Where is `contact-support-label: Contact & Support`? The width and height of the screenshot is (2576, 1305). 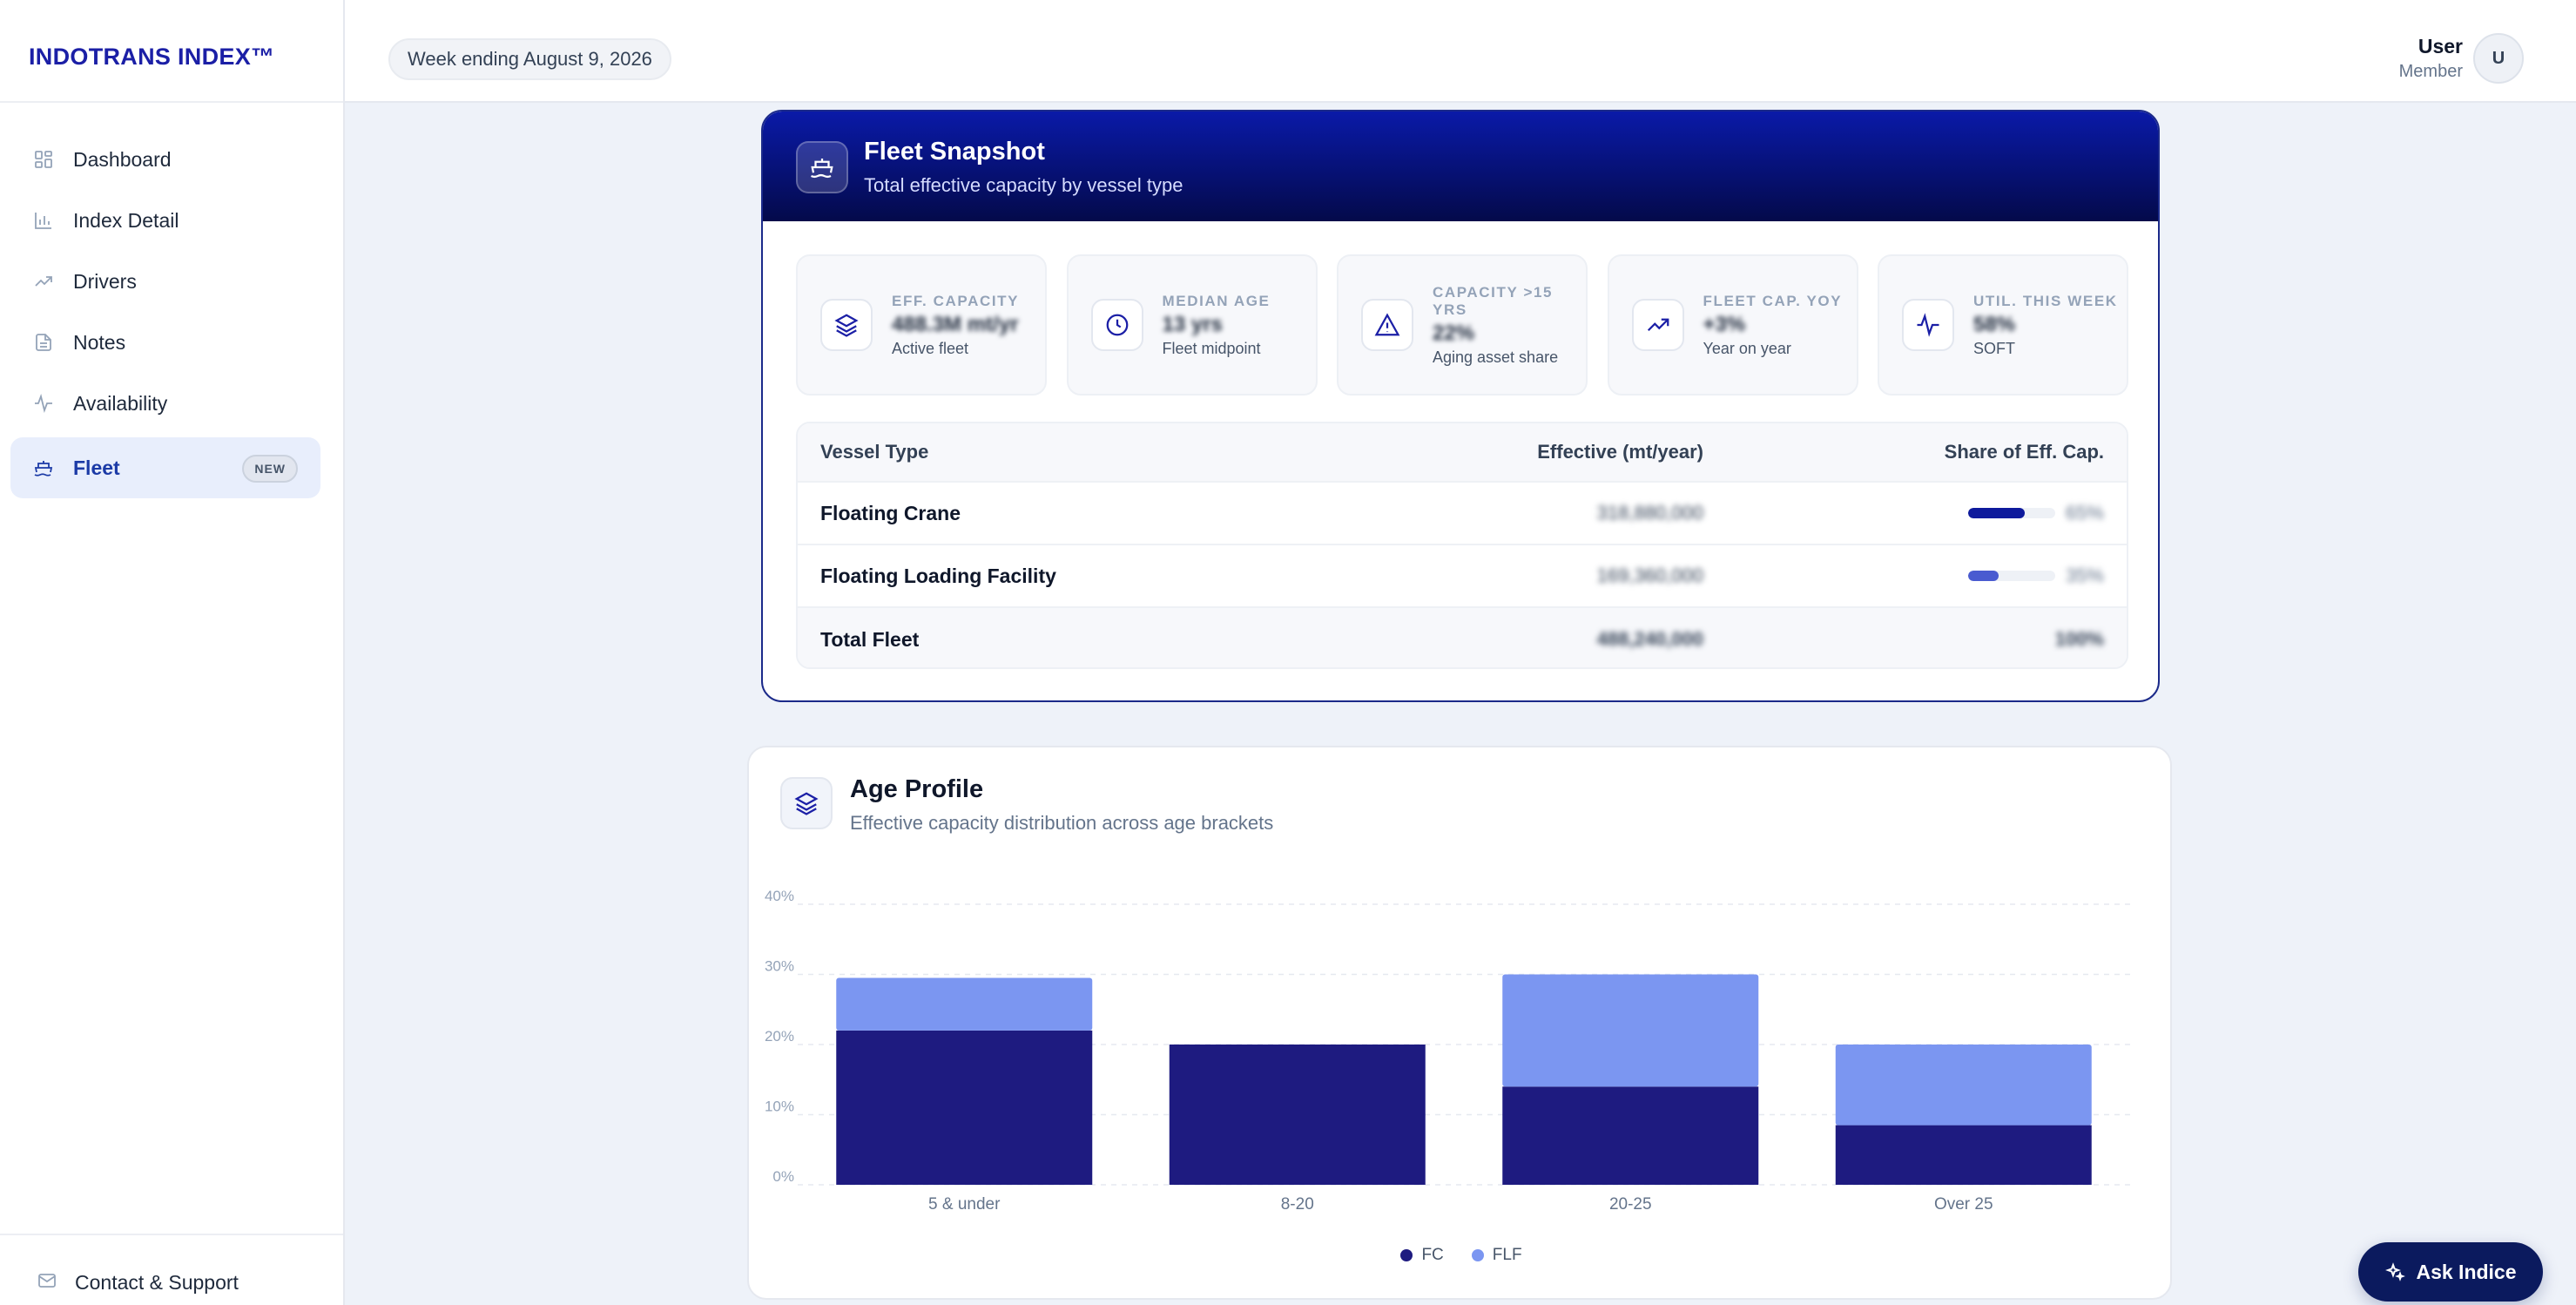 contact-support-label: Contact & Support is located at coordinates (157, 1282).